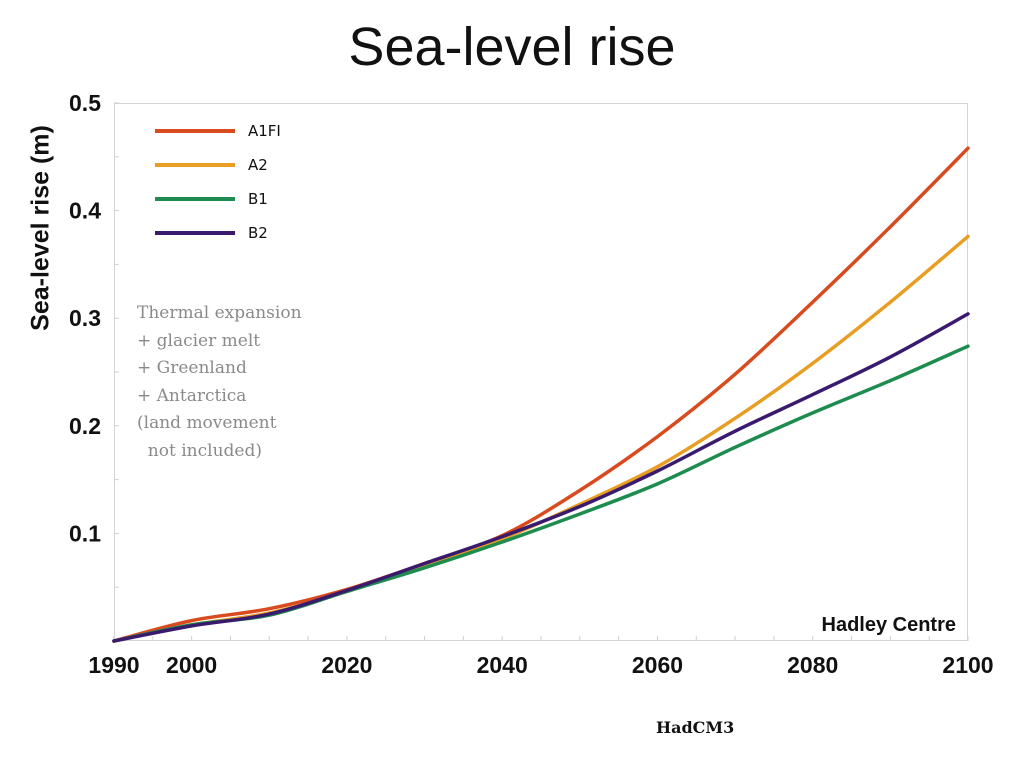  I want to click on x-tick-label: 2020, so click(346, 665).